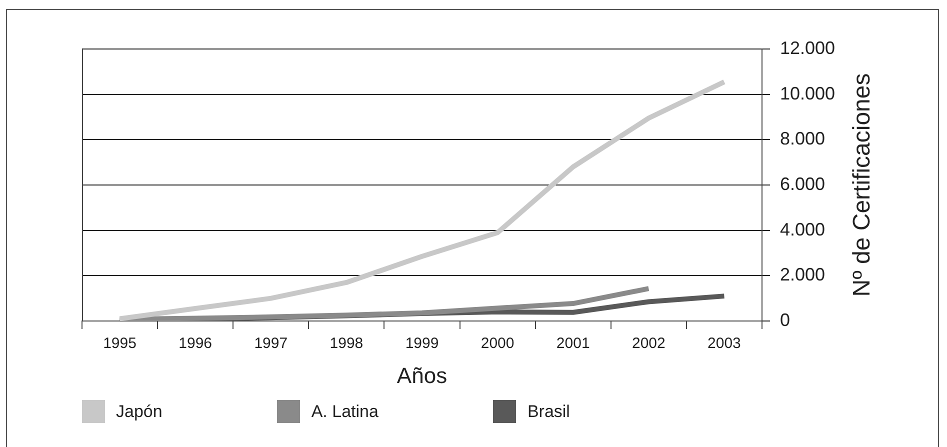 The width and height of the screenshot is (947, 447). What do you see at coordinates (808, 48) in the screenshot?
I see `y-tick-label: 12.000` at bounding box center [808, 48].